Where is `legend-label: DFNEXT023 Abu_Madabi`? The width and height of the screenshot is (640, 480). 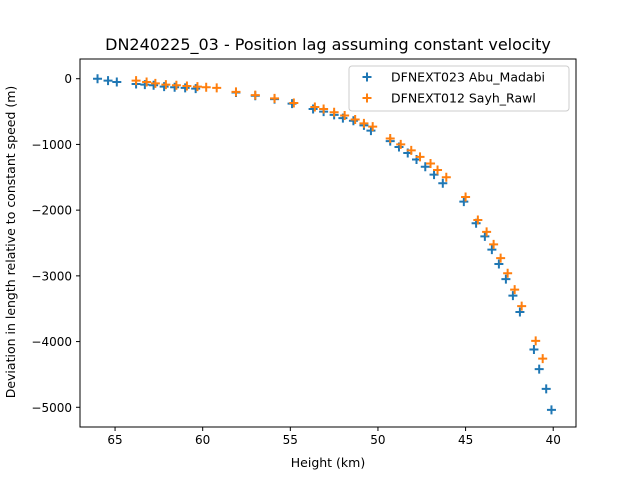
legend-label: DFNEXT023 Abu_Madabi is located at coordinates (468, 77).